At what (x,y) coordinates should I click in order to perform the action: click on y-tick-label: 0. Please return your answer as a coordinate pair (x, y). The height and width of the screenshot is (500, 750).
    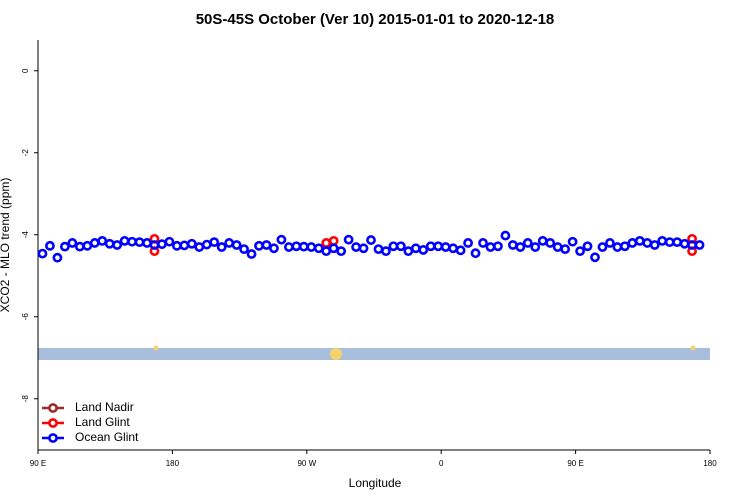
    Looking at the image, I should click on (25, 70).